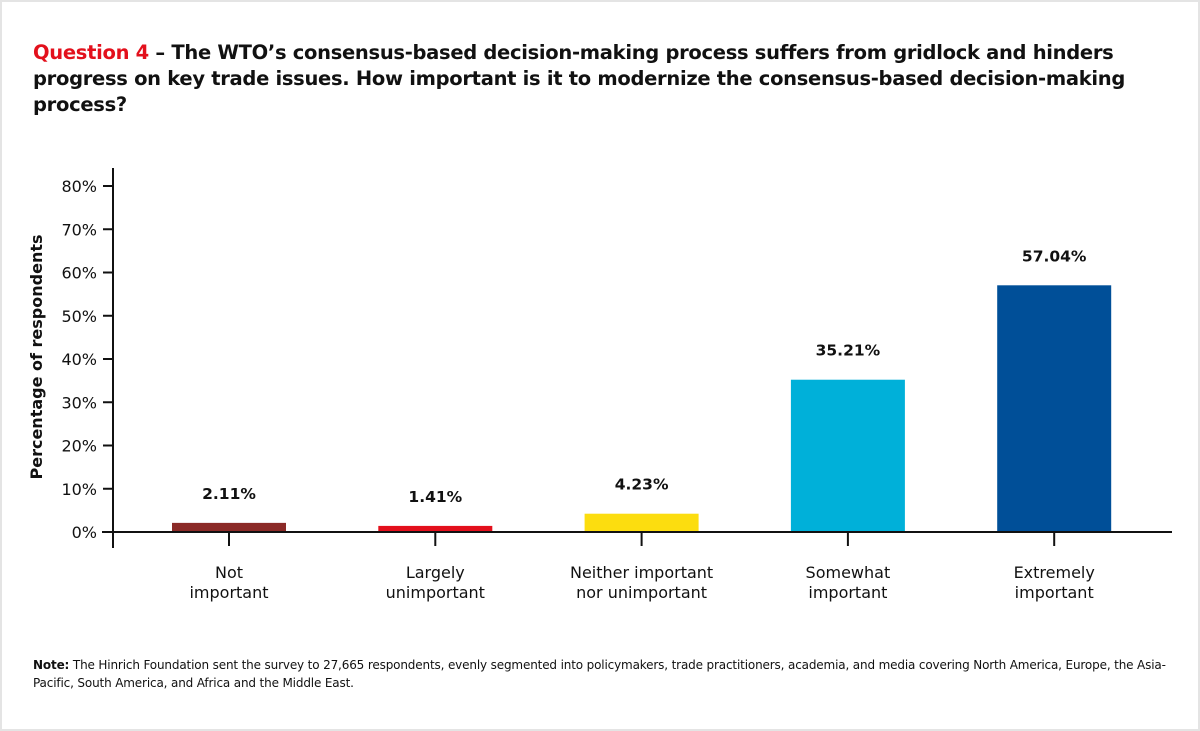 This screenshot has height=731, width=1200. What do you see at coordinates (79, 273) in the screenshot?
I see `y-tick-label: 60%` at bounding box center [79, 273].